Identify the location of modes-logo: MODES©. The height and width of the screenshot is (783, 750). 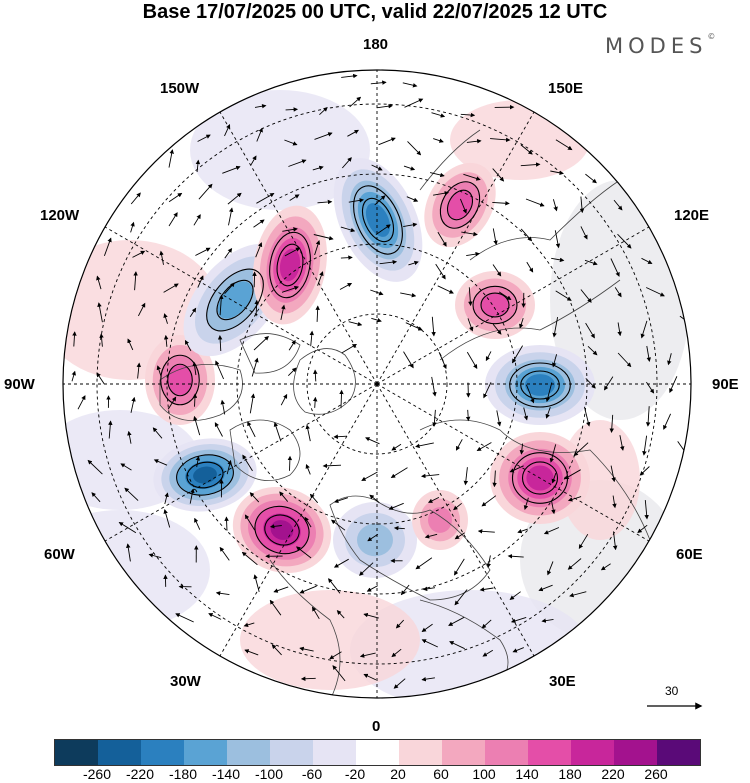
(660, 45).